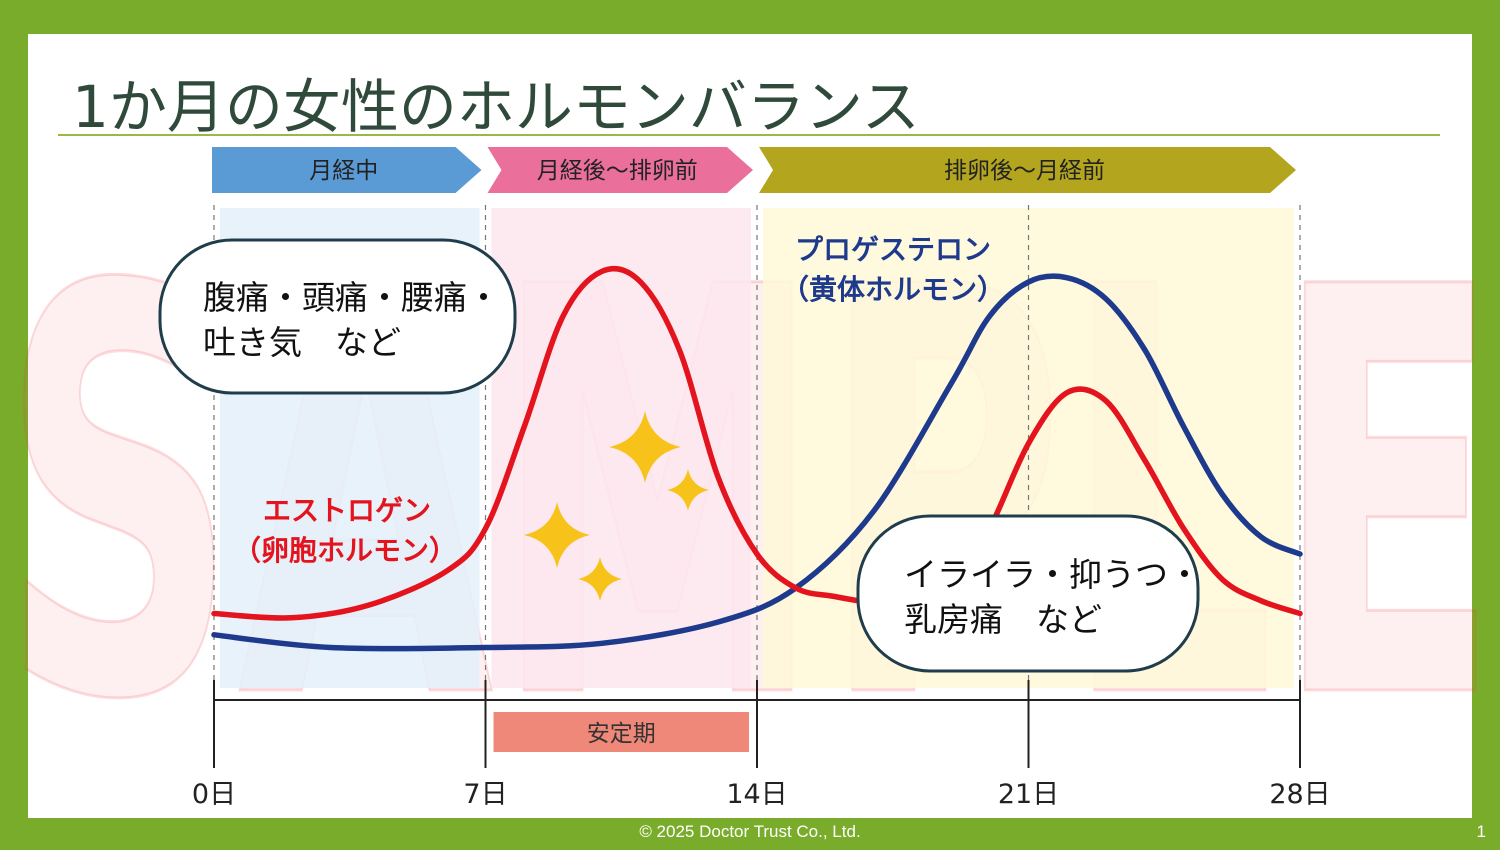 This screenshot has width=1500, height=850. What do you see at coordinates (1024, 171) in the screenshot?
I see `phase-label-3: 排卵後～月経前` at bounding box center [1024, 171].